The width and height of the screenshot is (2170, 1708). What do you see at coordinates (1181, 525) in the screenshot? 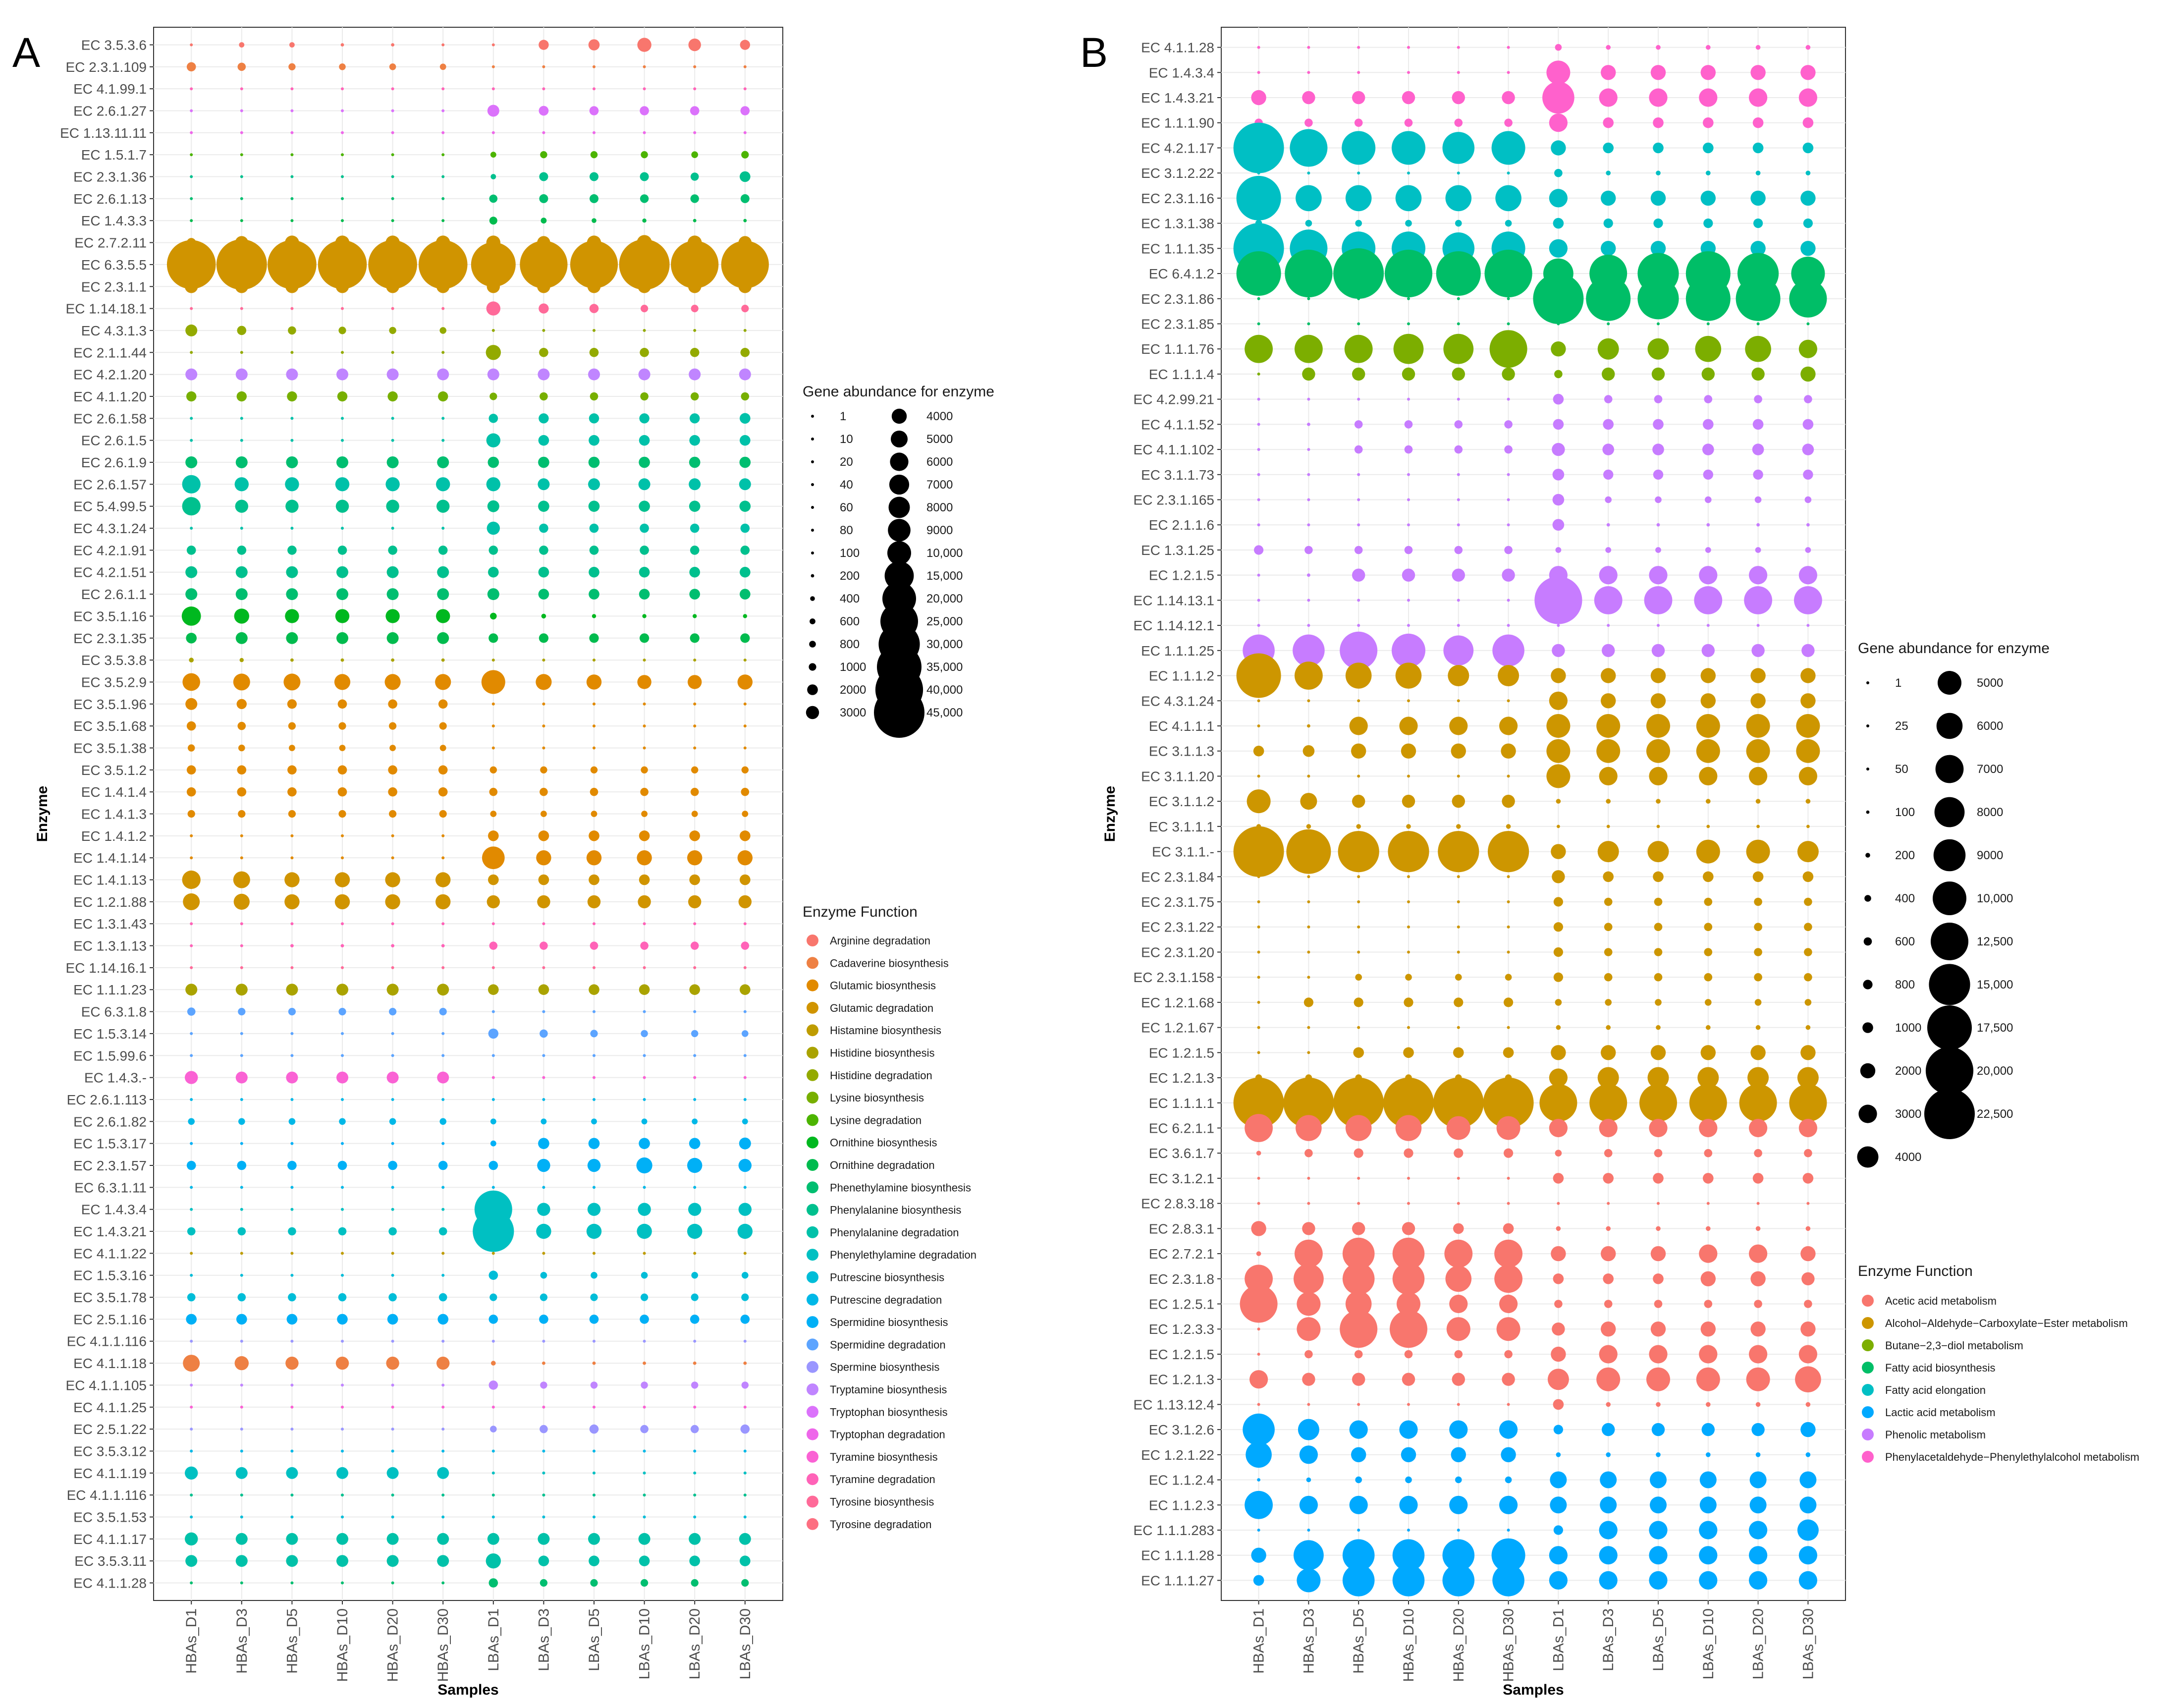
I see `y-tick-label: EC 2.1.1.6` at bounding box center [1181, 525].